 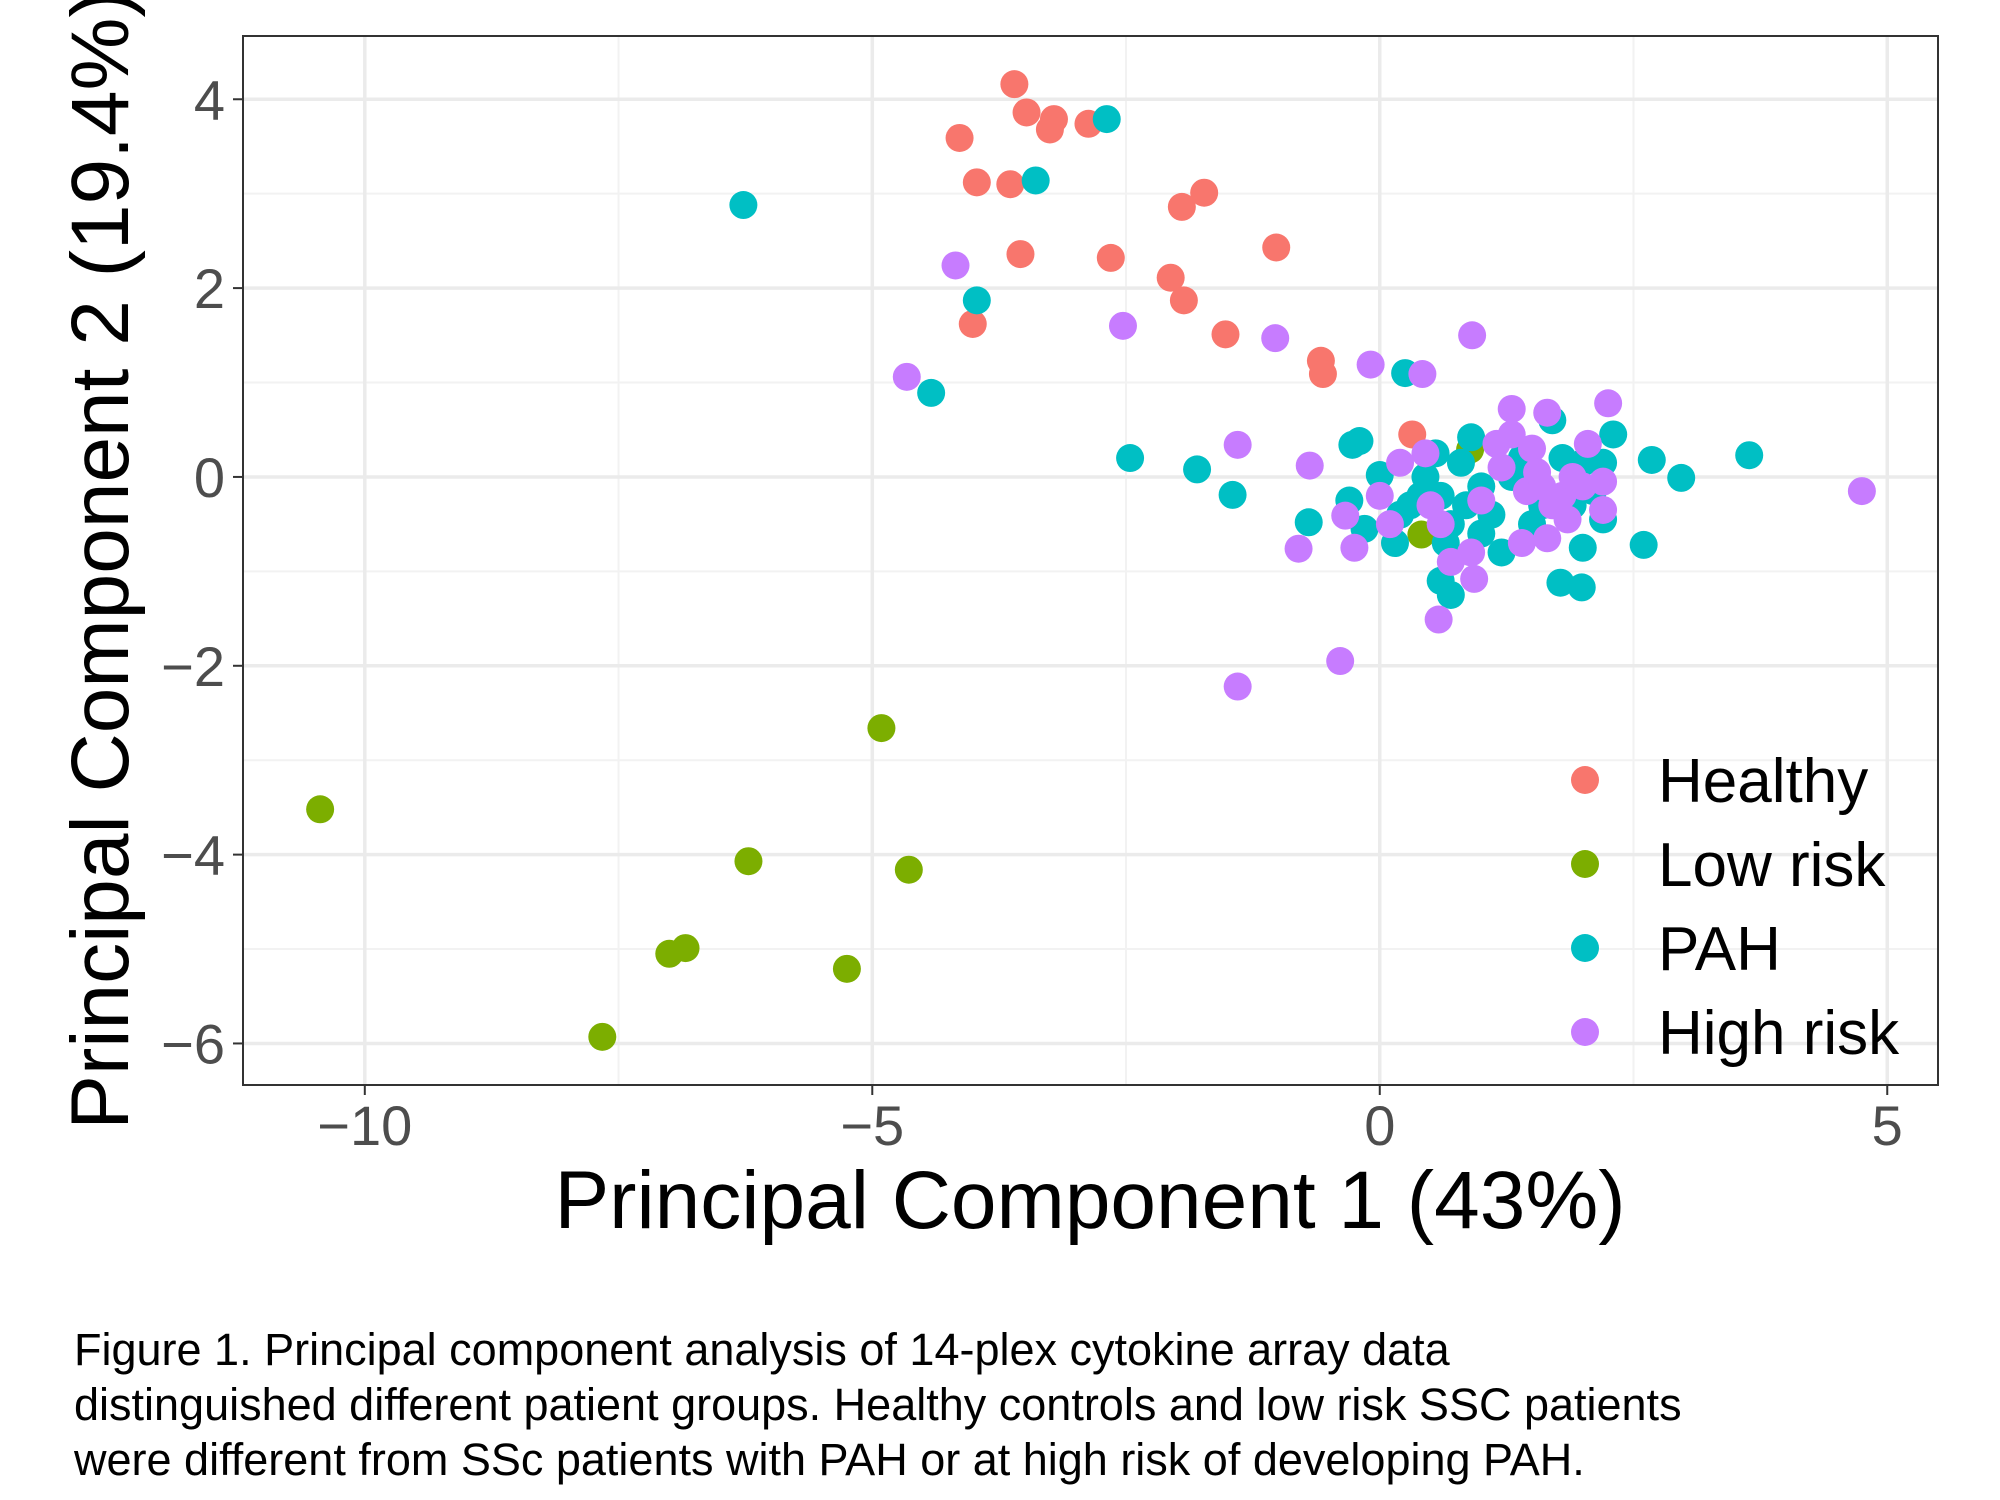 I want to click on legend-key-high-risk, so click(x=1585, y=1032).